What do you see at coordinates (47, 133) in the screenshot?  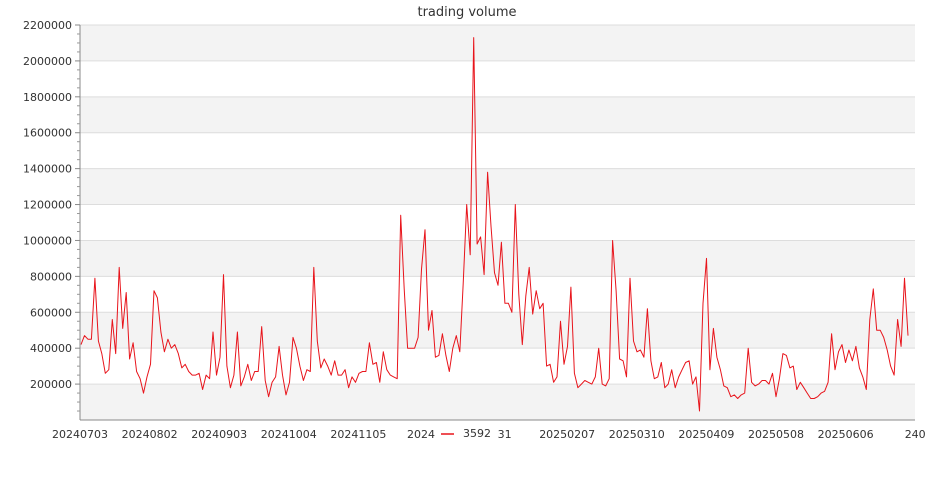 I see `y-tick-label: 1600000` at bounding box center [47, 133].